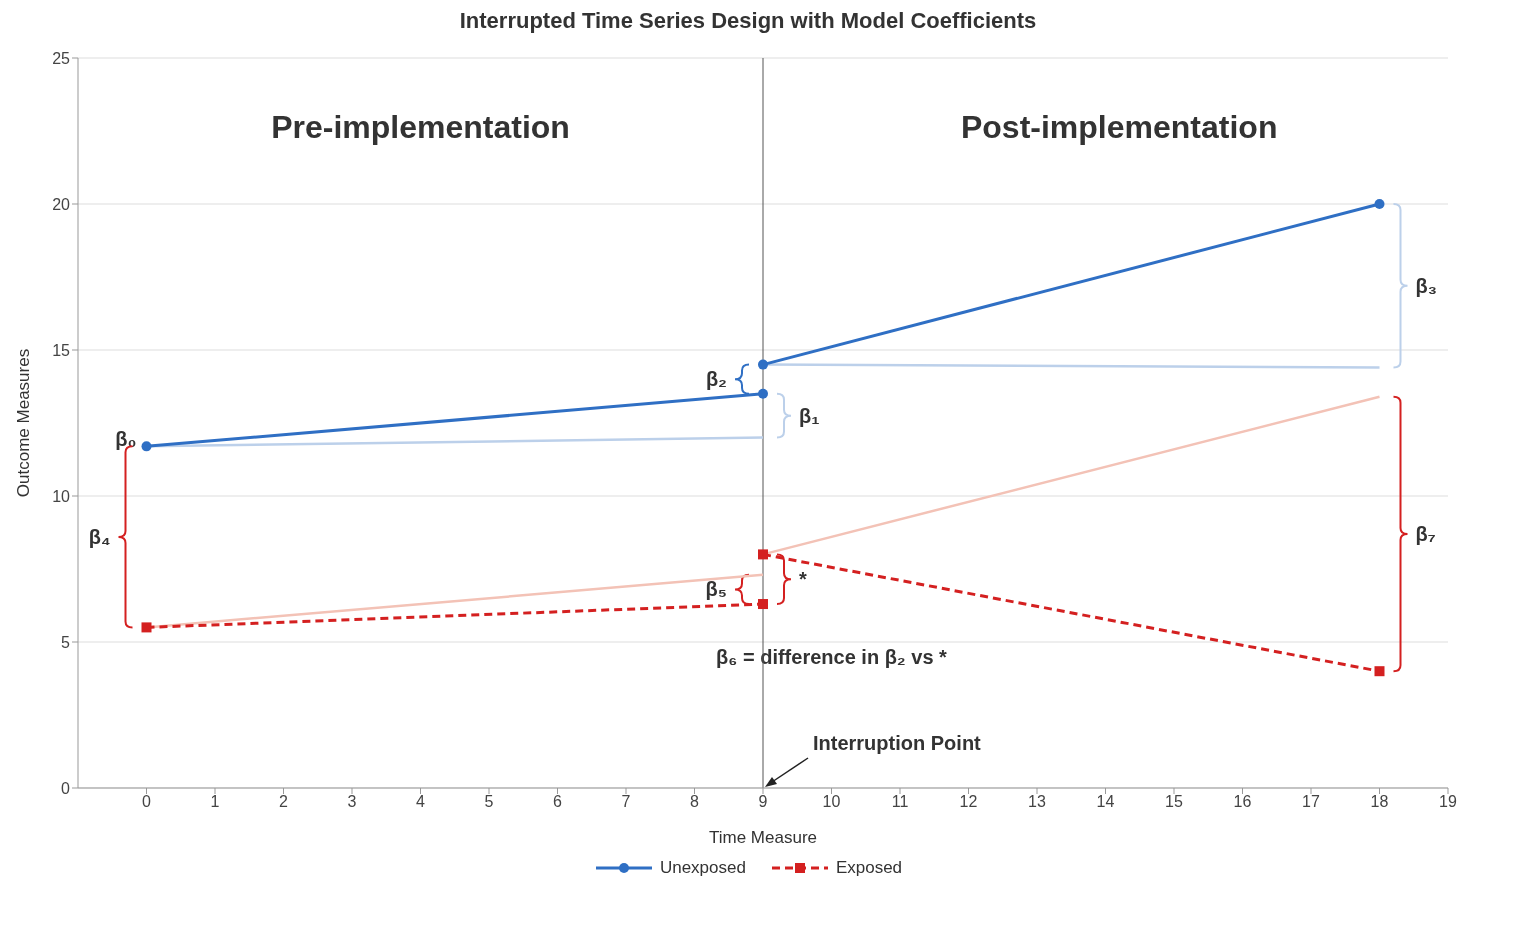  I want to click on x-tick-label: 3, so click(352, 802).